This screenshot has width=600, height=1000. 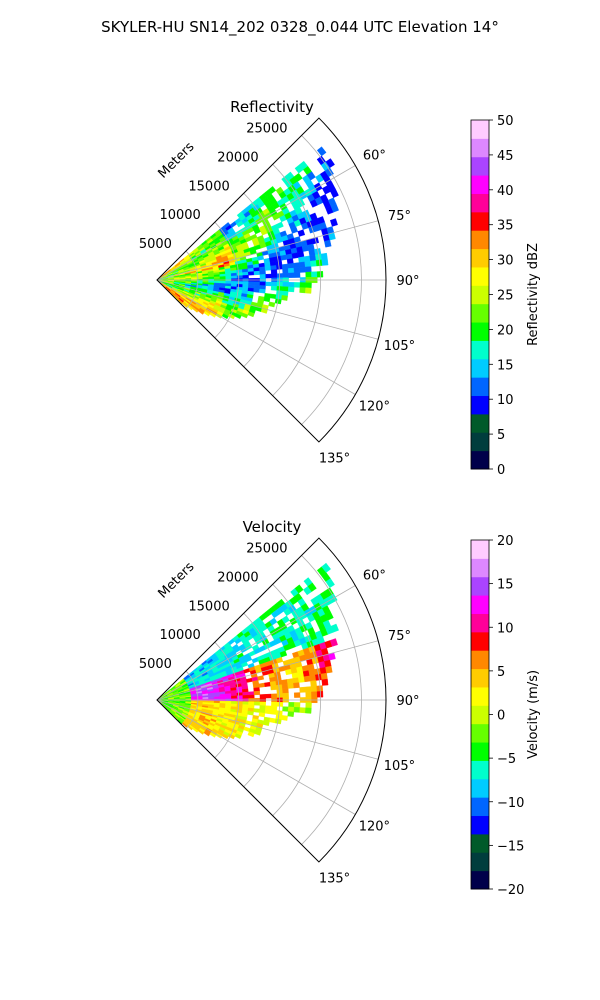 What do you see at coordinates (505, 121) in the screenshot?
I see `colorbar-tick-label: 50` at bounding box center [505, 121].